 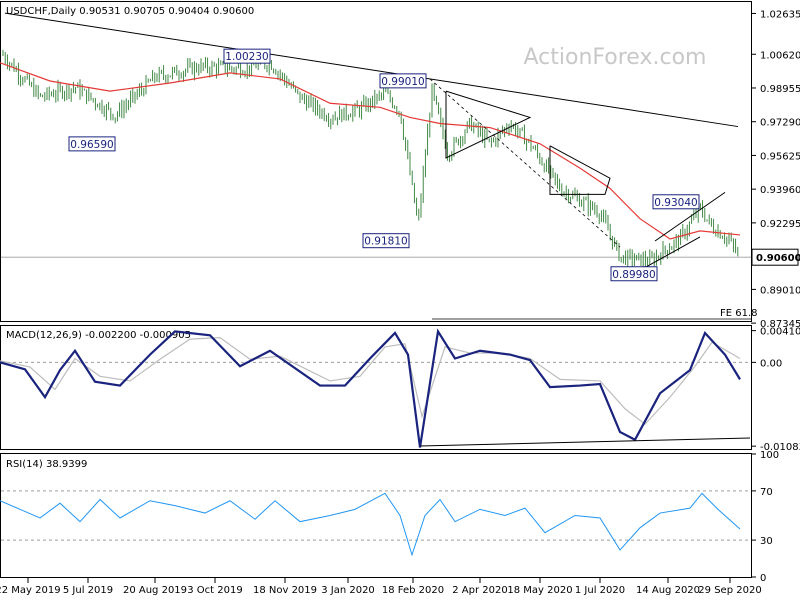 What do you see at coordinates (729, 590) in the screenshot?
I see `x-tick-label: 29 Sep 2020` at bounding box center [729, 590].